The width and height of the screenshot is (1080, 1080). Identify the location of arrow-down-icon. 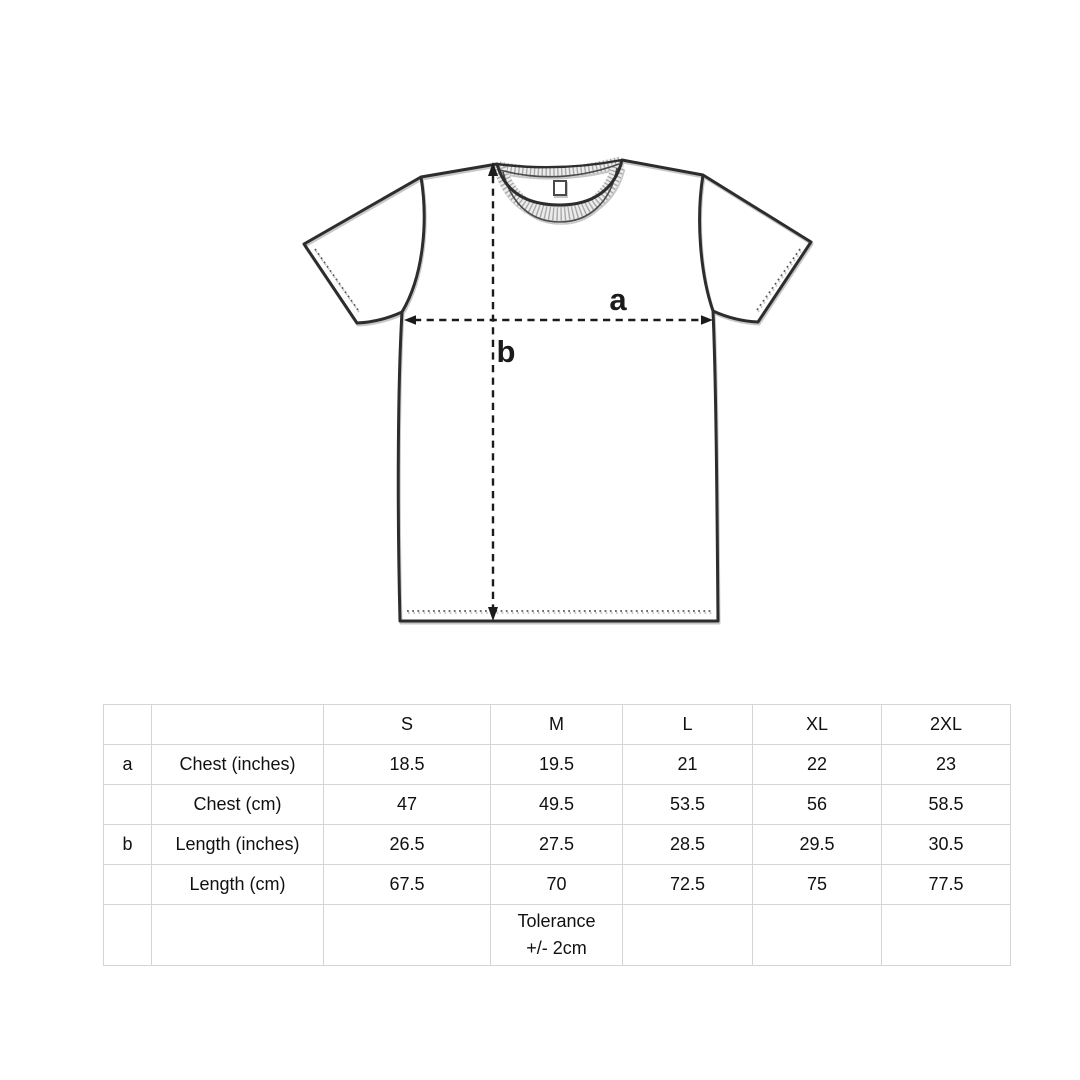
(493, 614).